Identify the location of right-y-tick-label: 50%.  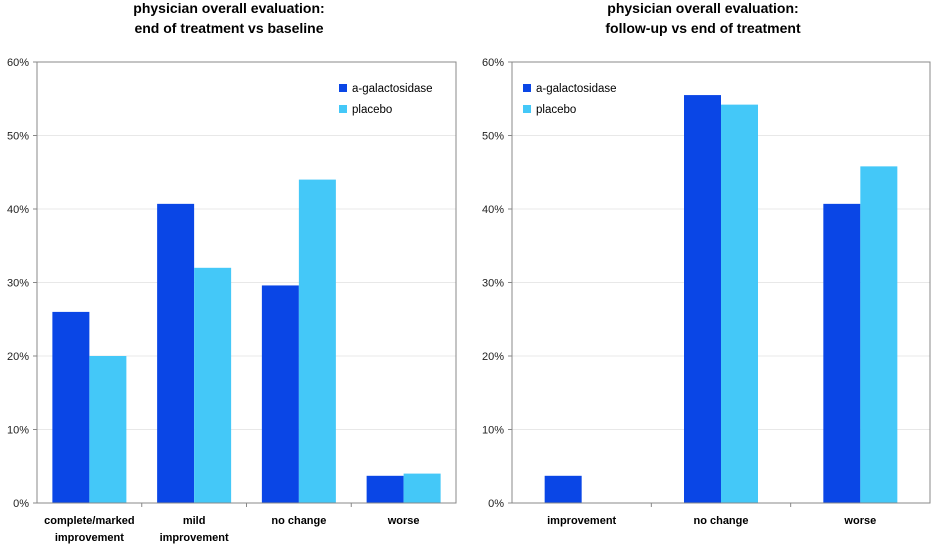
(493, 137).